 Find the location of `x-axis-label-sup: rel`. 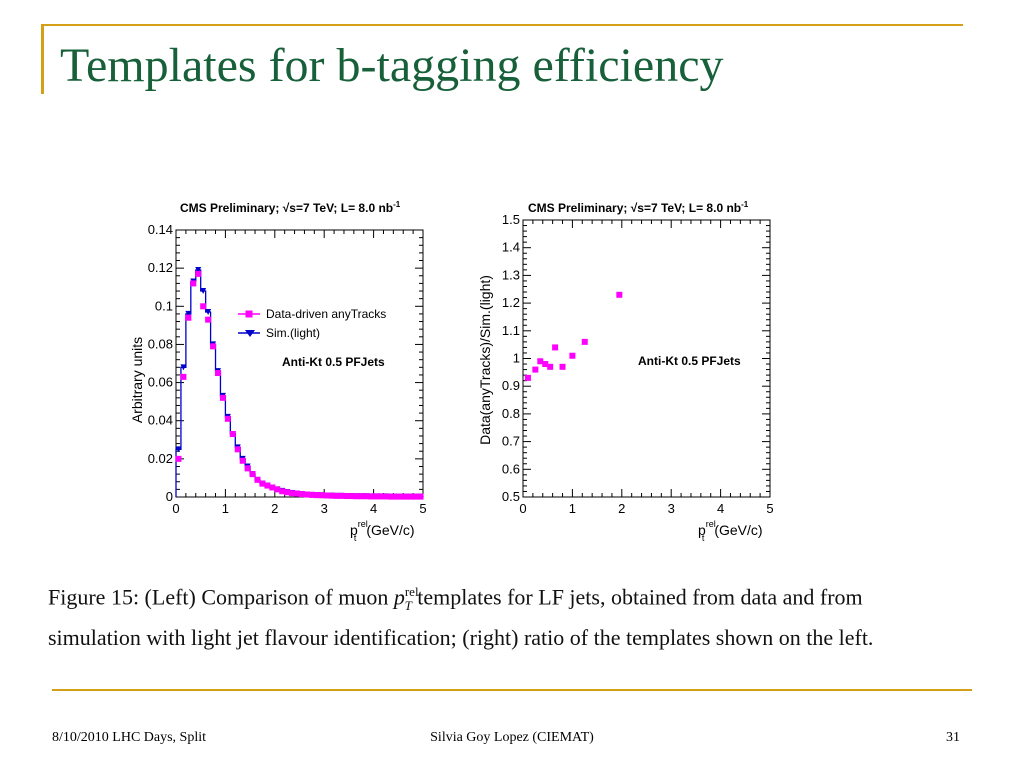

x-axis-label-sup: rel is located at coordinates (711, 524).